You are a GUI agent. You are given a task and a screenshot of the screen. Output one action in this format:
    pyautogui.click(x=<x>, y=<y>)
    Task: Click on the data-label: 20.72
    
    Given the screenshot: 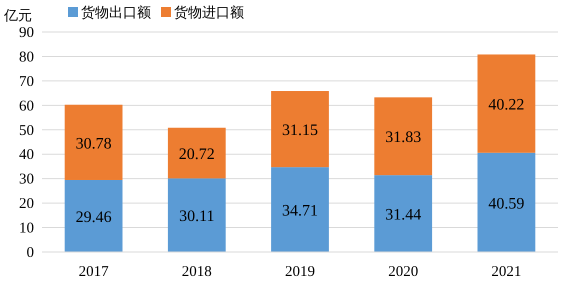 What is the action you would take?
    pyautogui.click(x=196, y=155)
    